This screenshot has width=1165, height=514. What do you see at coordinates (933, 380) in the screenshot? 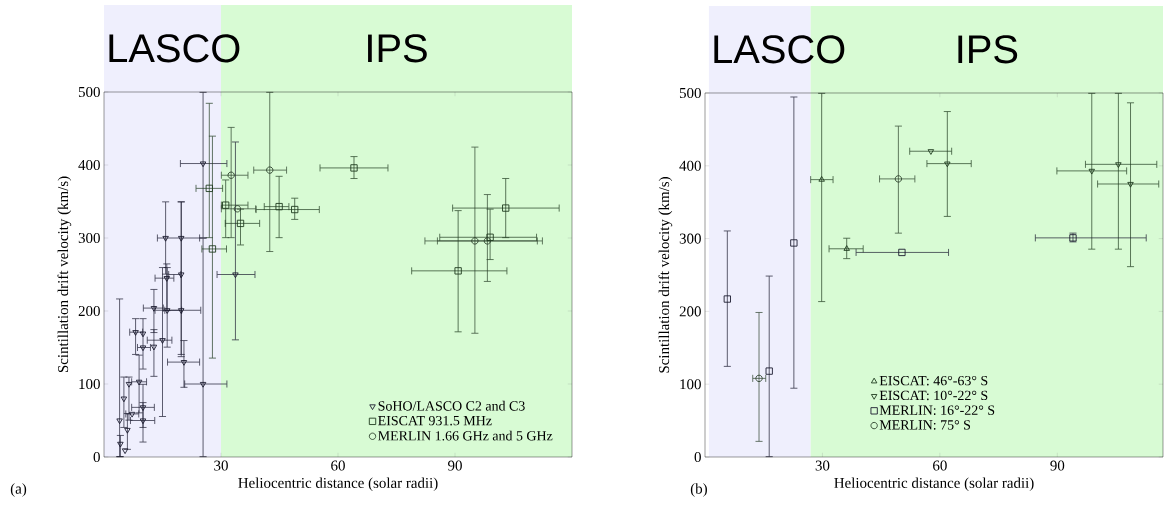
I see `legend-label: EISCAT: 46°-63° S` at bounding box center [933, 380].